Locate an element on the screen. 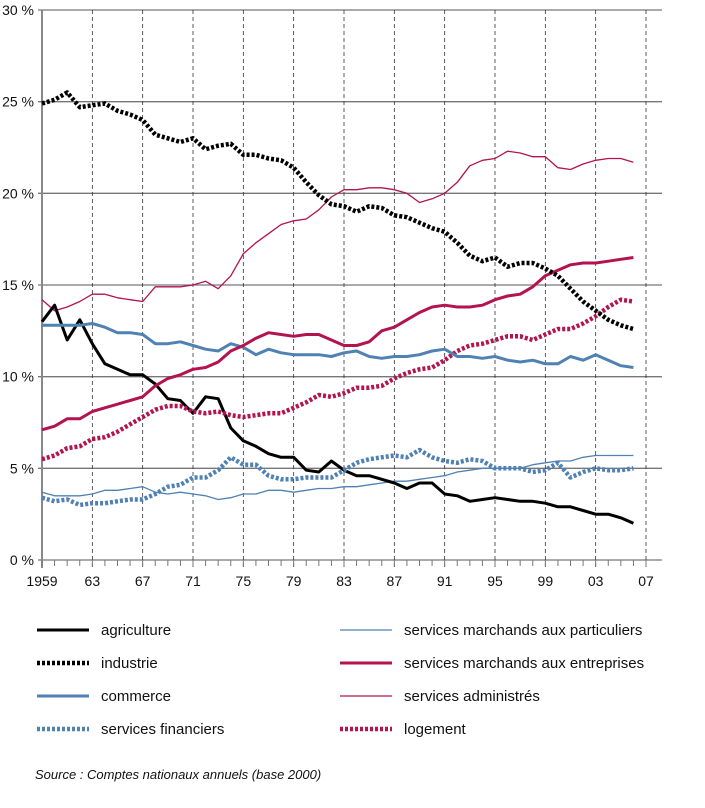 Image resolution: width=705 pixels, height=808 pixels. legend-item: services marchands aux particuliers is located at coordinates (491, 630).